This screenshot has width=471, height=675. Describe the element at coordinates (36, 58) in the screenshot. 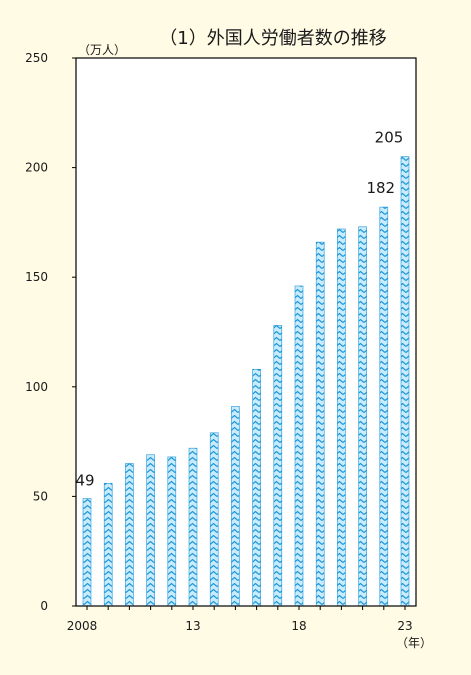

I see `y-tick-label: 250` at that location.